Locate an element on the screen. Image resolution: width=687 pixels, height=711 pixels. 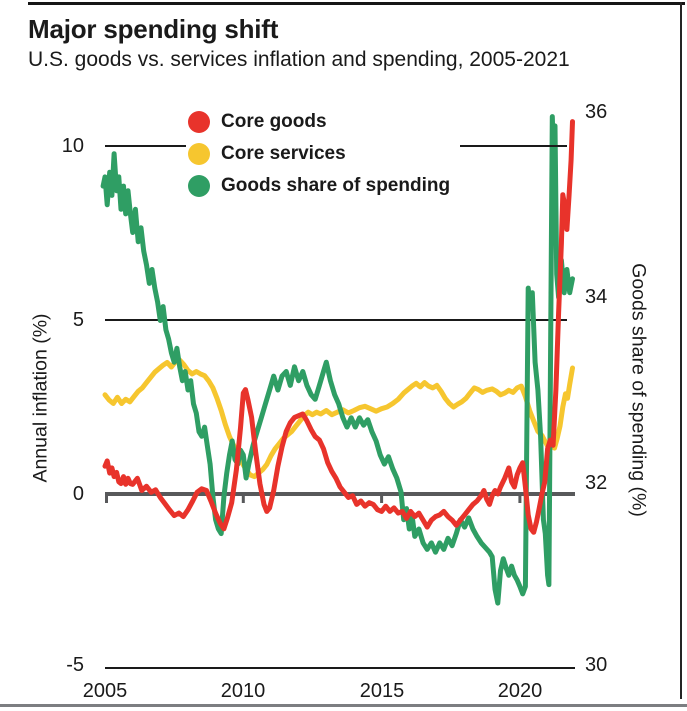
x-tick-2005: 2005 is located at coordinates (105, 691).